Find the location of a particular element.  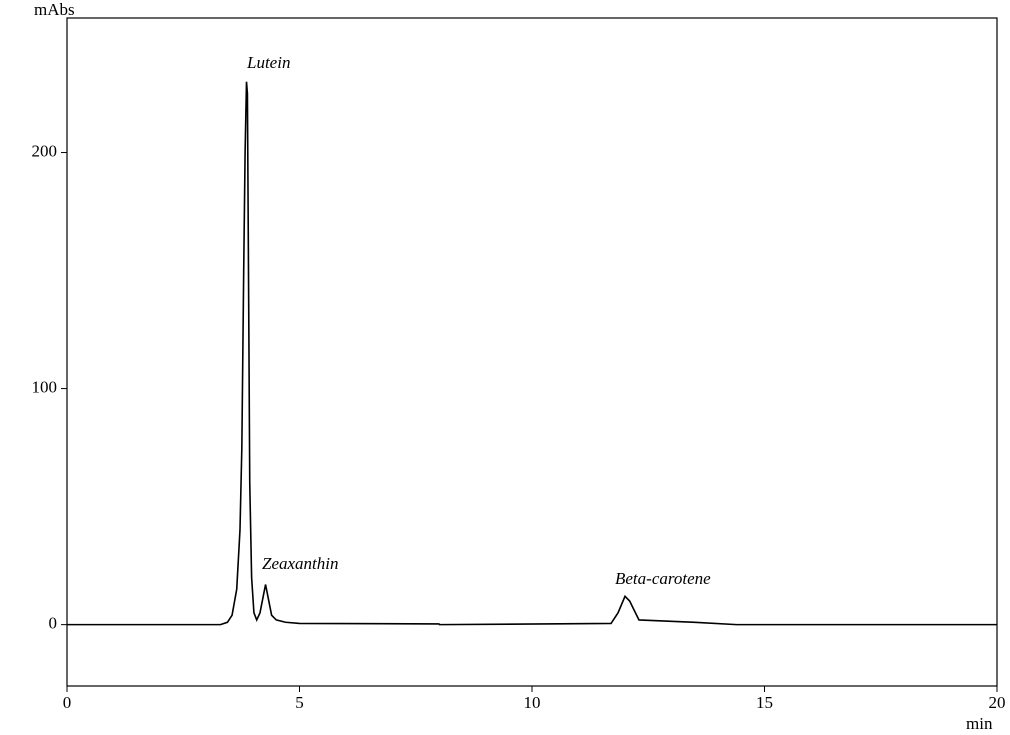

x-tick-label: 20 is located at coordinates (997, 702).